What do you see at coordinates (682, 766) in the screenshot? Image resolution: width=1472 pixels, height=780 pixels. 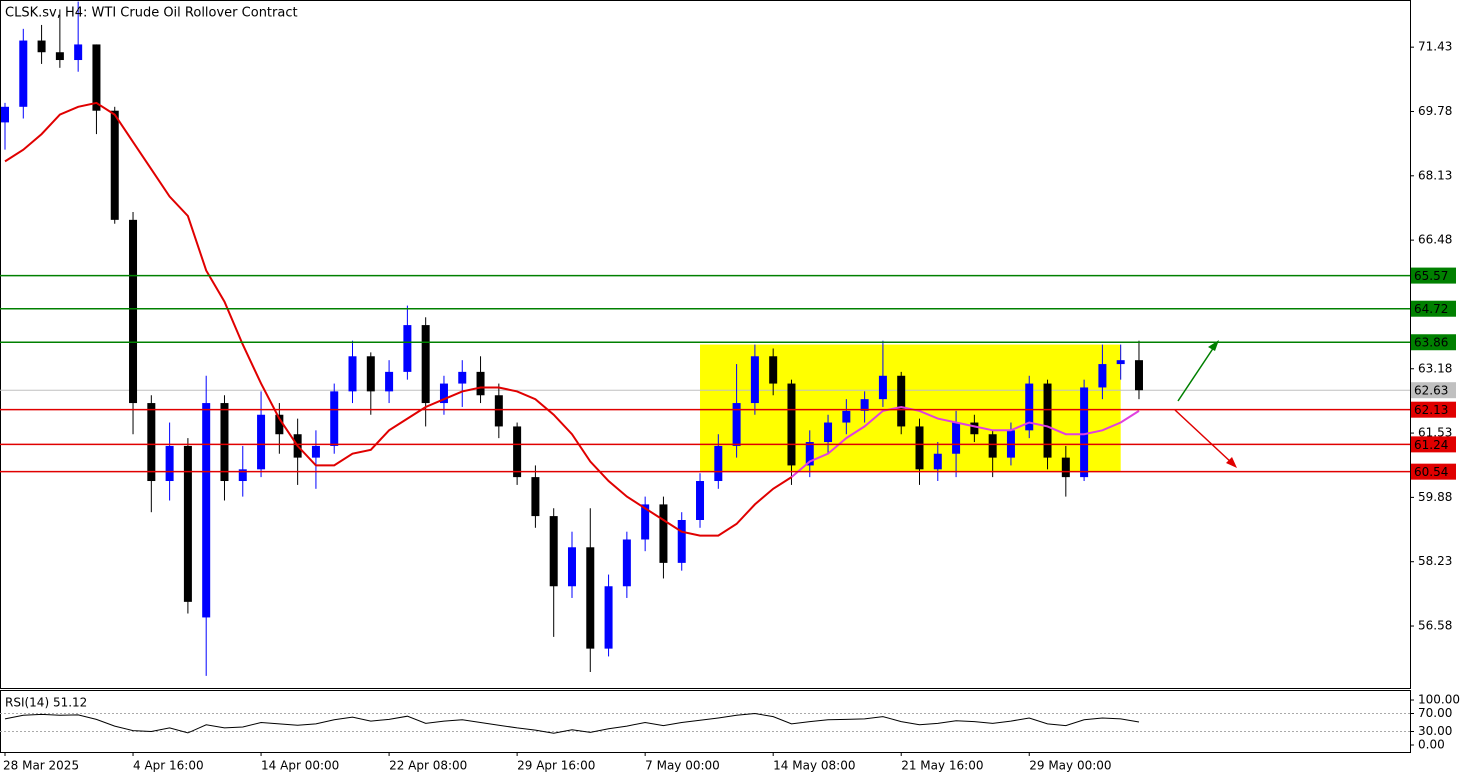 I see `x-tick-label: 7 May 00:00` at bounding box center [682, 766].